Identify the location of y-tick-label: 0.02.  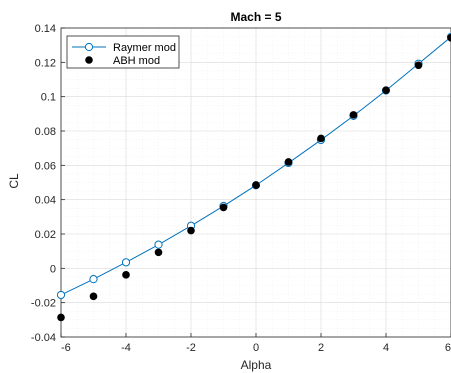
(45, 235).